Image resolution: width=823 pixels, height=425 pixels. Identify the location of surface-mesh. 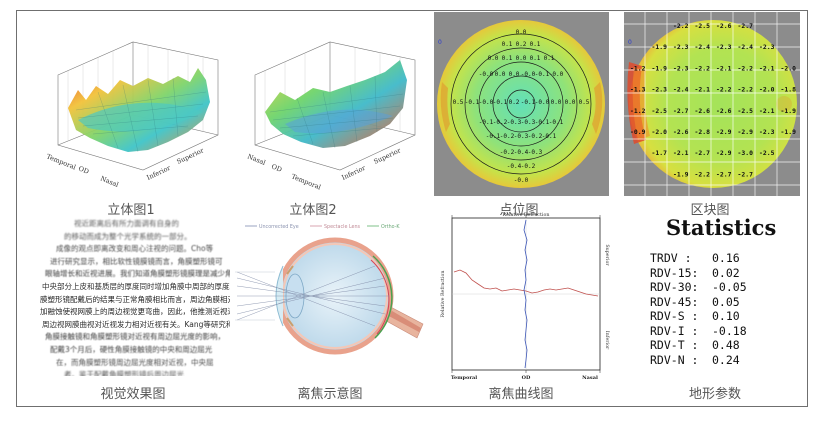
(336, 104).